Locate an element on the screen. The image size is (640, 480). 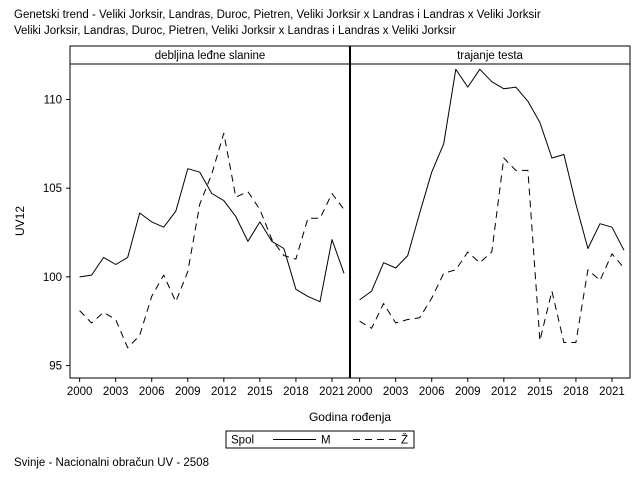
x-tick-label-0-2: 2006 is located at coordinates (152, 392).